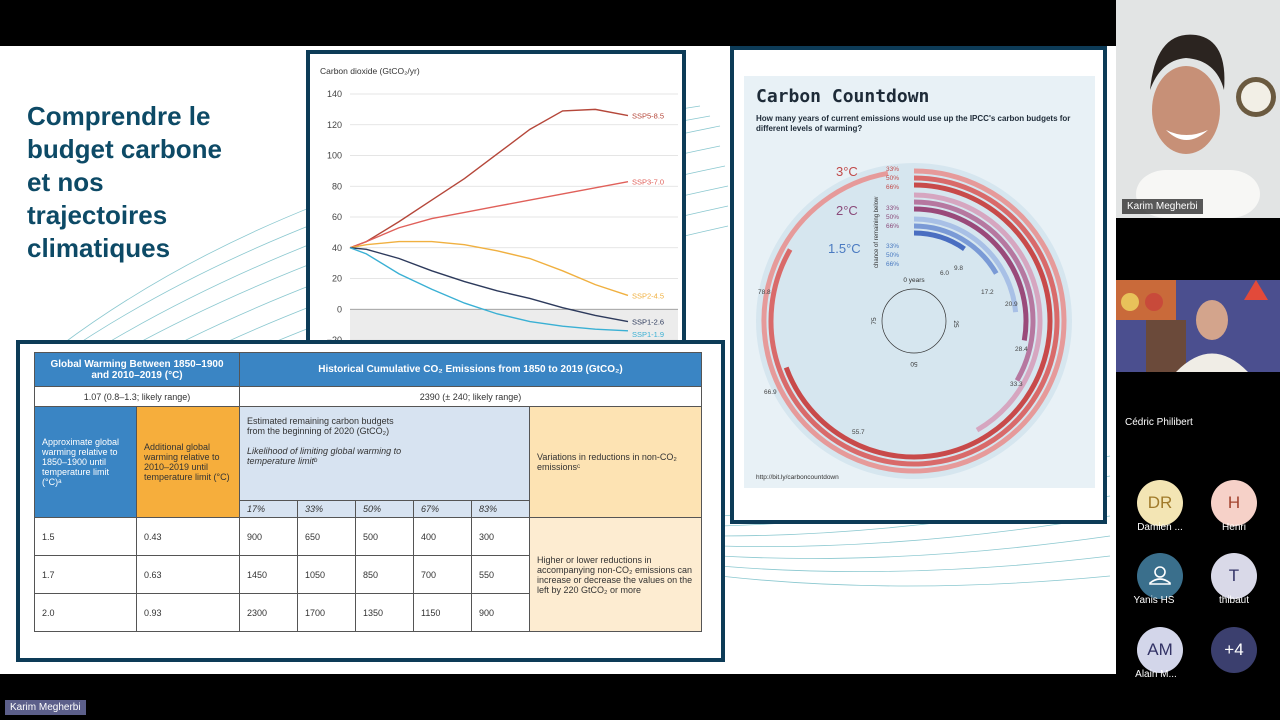  What do you see at coordinates (368, 612) in the screenshot?
I see `table-row: 2.0 0.93 2300 1700 1350 1150 900` at bounding box center [368, 612].